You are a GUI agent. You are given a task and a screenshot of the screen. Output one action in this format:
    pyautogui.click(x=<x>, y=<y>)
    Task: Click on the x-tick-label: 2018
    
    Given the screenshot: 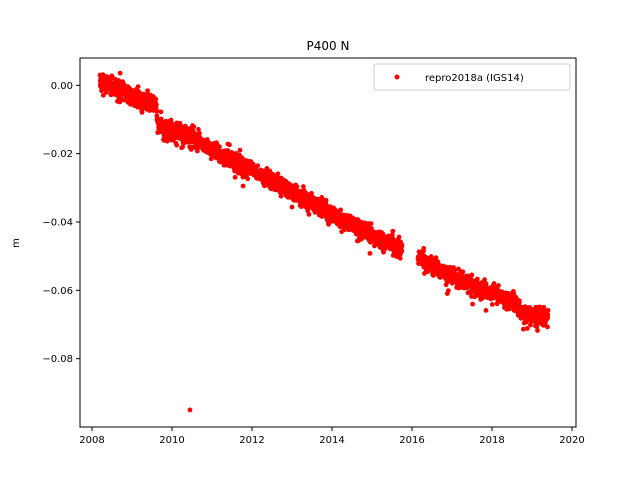 What is the action you would take?
    pyautogui.click(x=491, y=440)
    